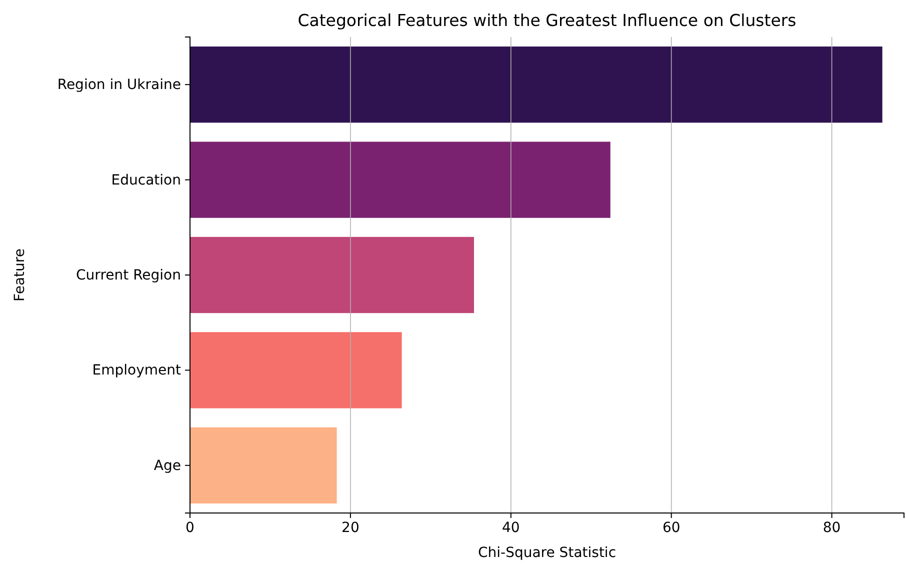  Describe the element at coordinates (547, 20) in the screenshot. I see `chart-title: Categorical Features with the Greatest Influence on Clusters` at that location.